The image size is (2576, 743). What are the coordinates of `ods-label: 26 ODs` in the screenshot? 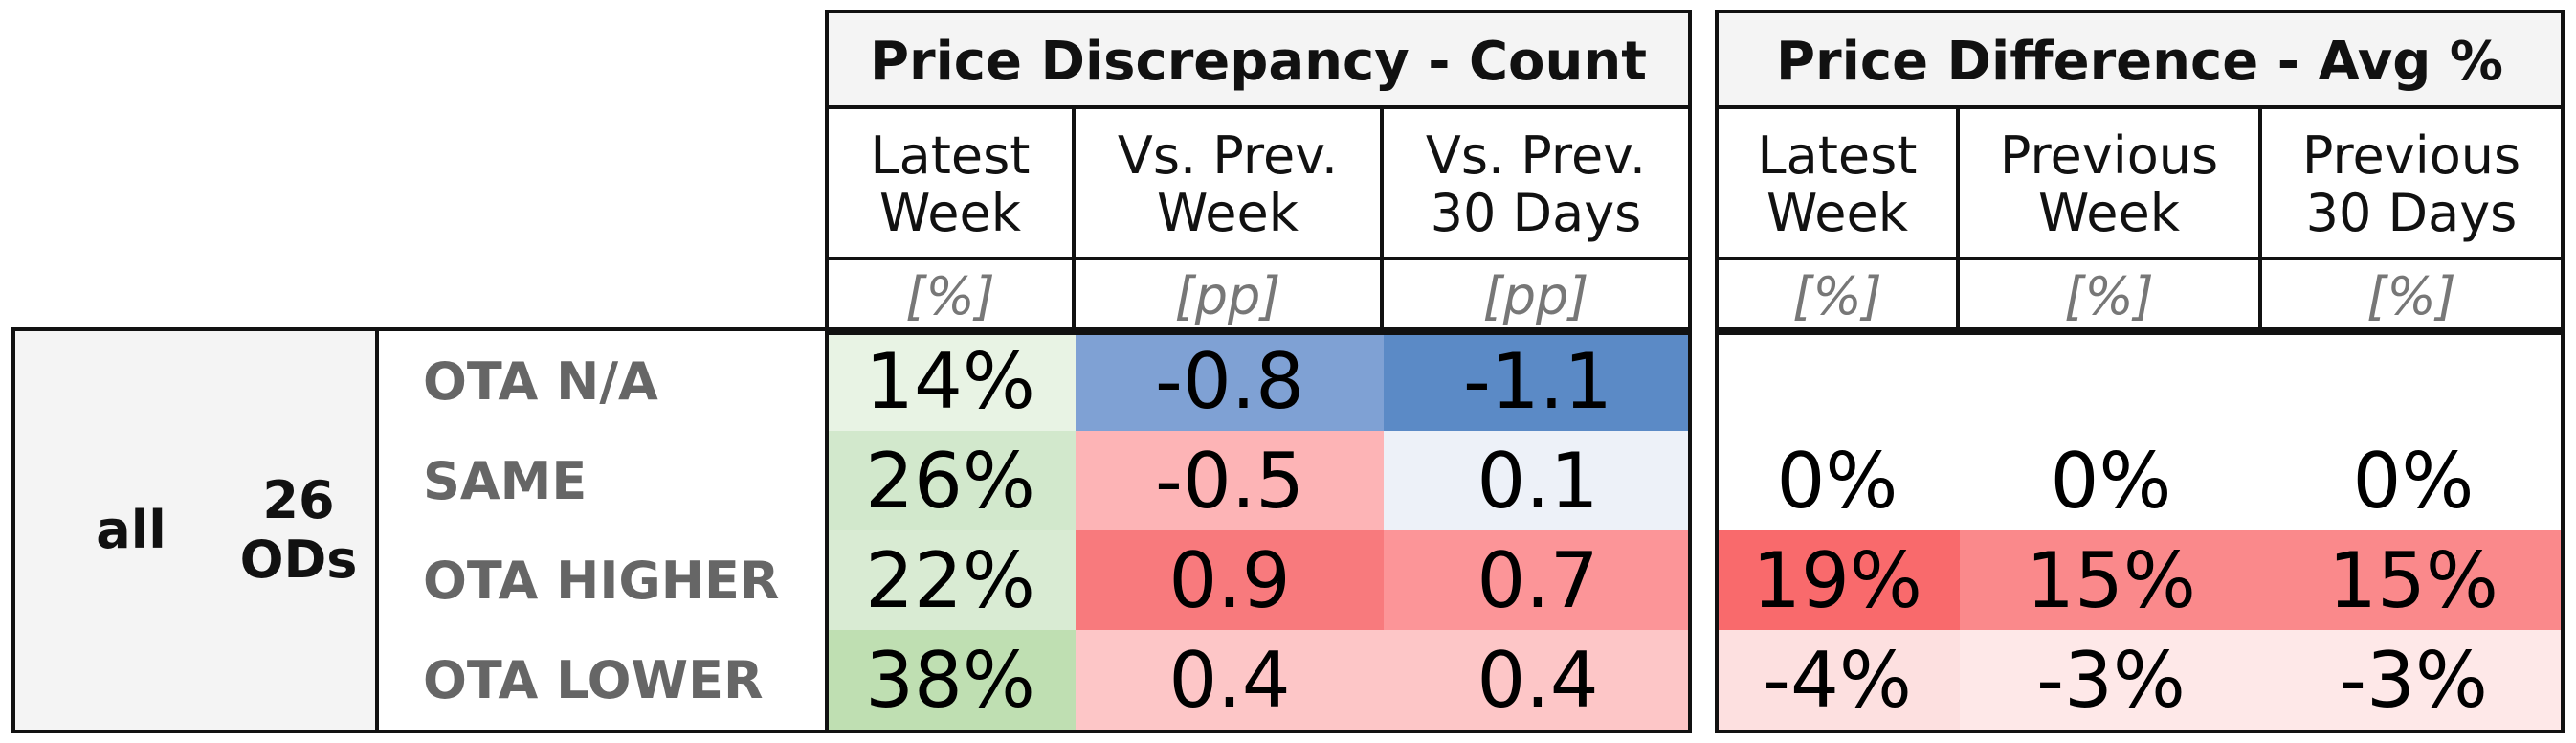 It's located at (298, 530).